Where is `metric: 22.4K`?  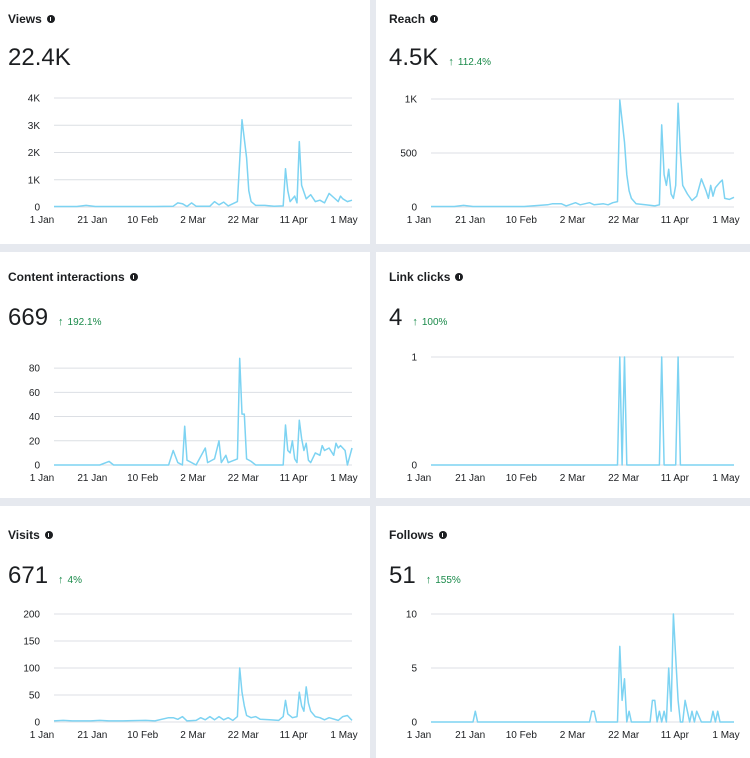
metric: 22.4K is located at coordinates (39, 58).